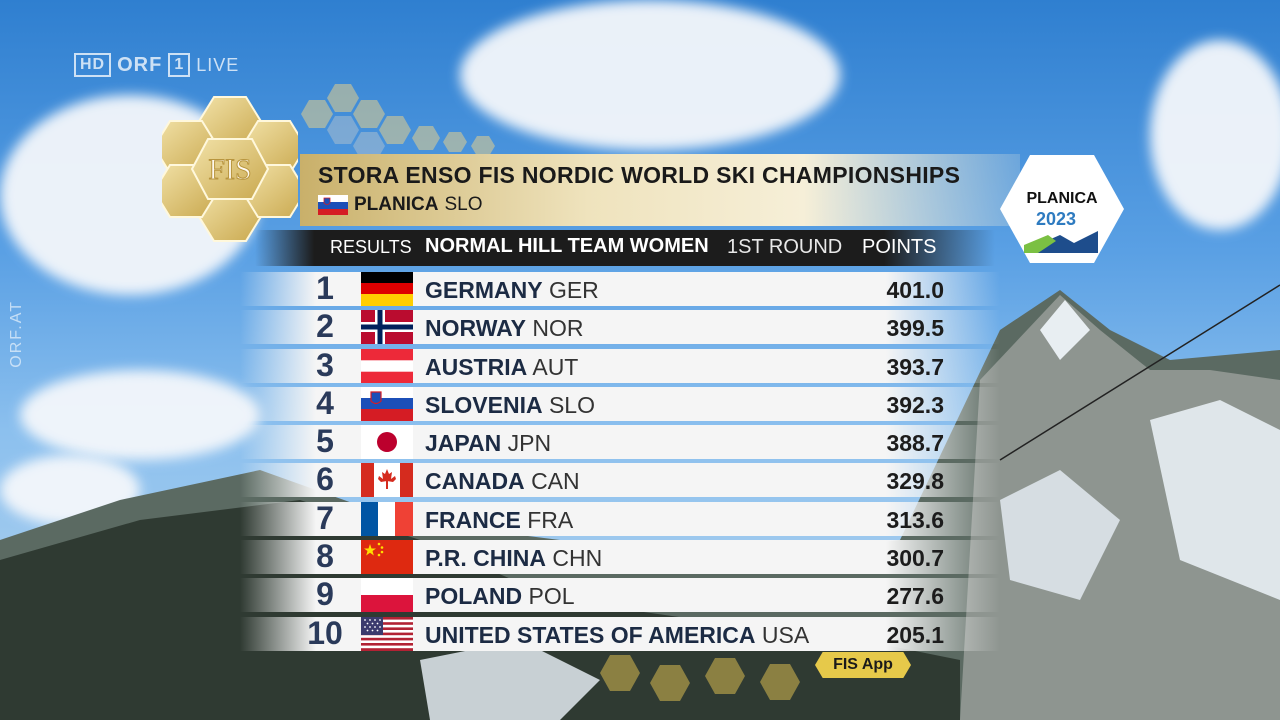 The height and width of the screenshot is (720, 1280). Describe the element at coordinates (16, 334) in the screenshot. I see `side-watermark: ORF.AT` at that location.